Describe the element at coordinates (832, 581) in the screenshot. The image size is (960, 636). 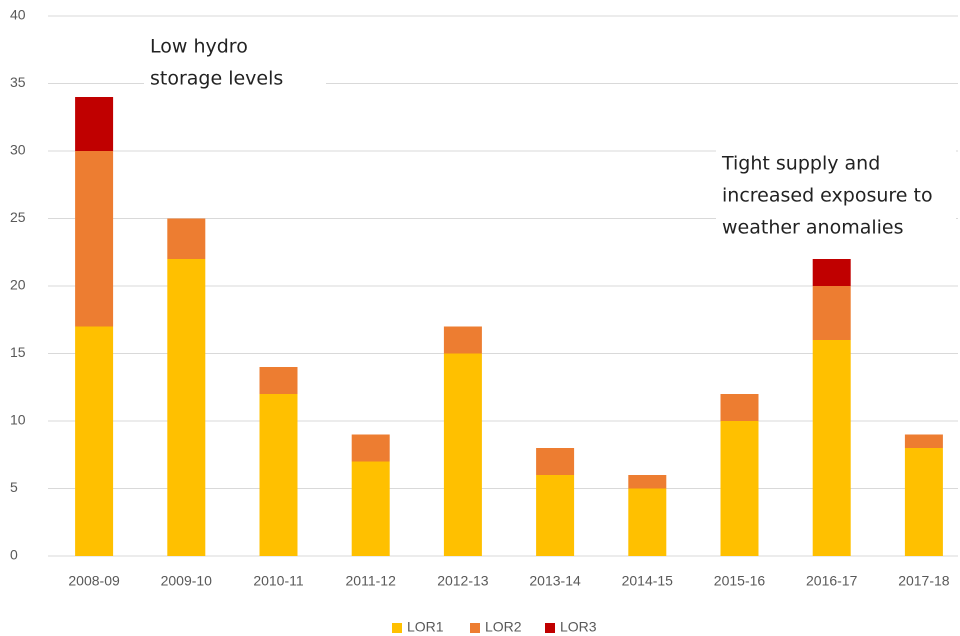
I see `x-tick-label: 2016-17` at that location.